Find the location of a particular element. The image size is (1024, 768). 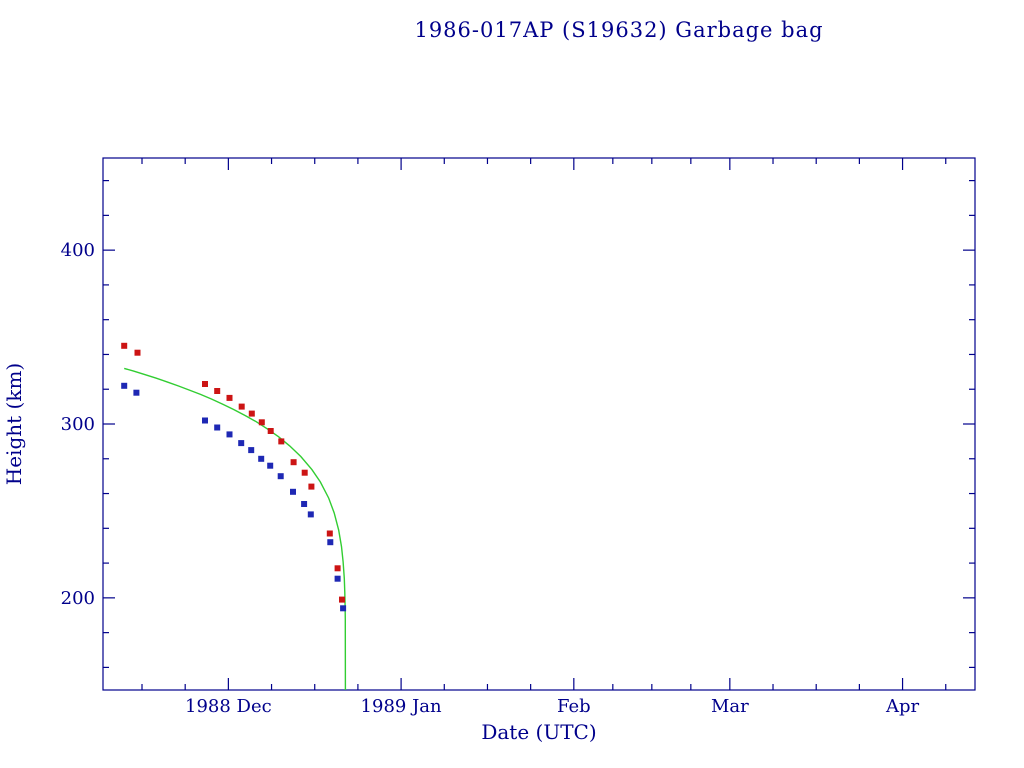

decay-curve-line is located at coordinates (235, 529).